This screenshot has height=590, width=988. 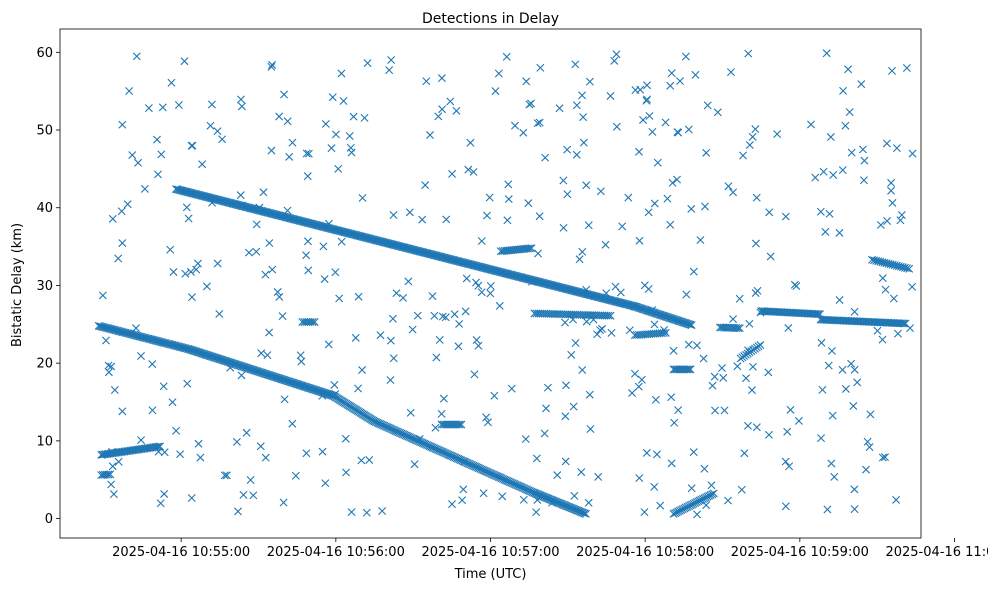 I want to click on chart-title: Detections in Delay, so click(x=490, y=19).